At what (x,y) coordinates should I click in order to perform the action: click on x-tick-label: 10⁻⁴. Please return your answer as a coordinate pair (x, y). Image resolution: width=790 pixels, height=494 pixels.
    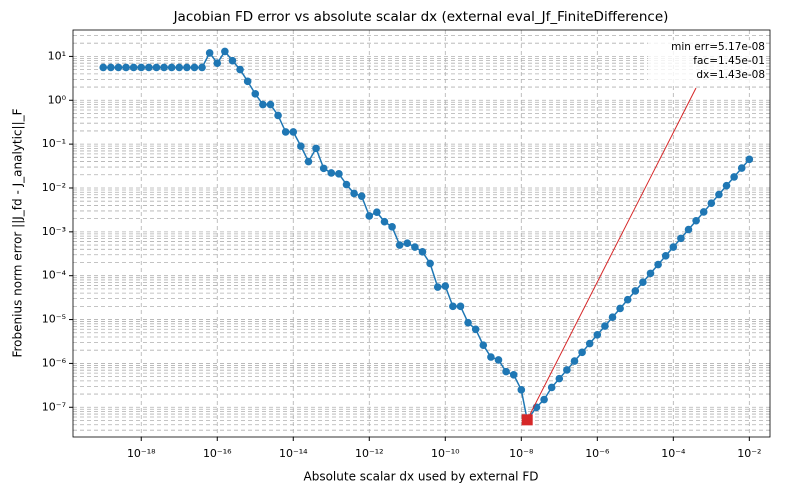
    Looking at the image, I should click on (673, 453).